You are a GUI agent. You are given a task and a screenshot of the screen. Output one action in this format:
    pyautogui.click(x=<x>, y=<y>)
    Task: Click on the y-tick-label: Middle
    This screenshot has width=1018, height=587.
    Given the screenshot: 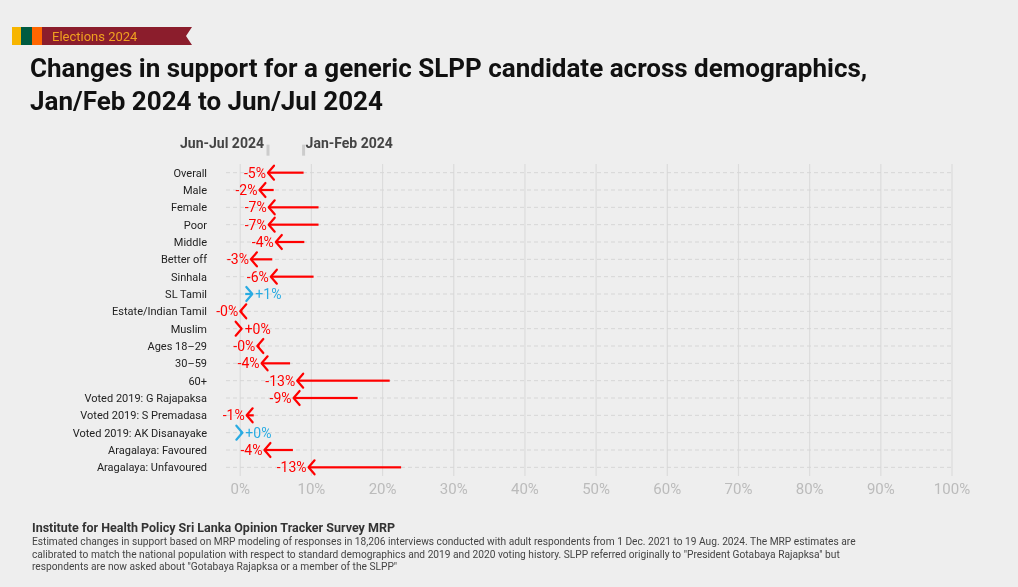 What is the action you would take?
    pyautogui.click(x=190, y=242)
    